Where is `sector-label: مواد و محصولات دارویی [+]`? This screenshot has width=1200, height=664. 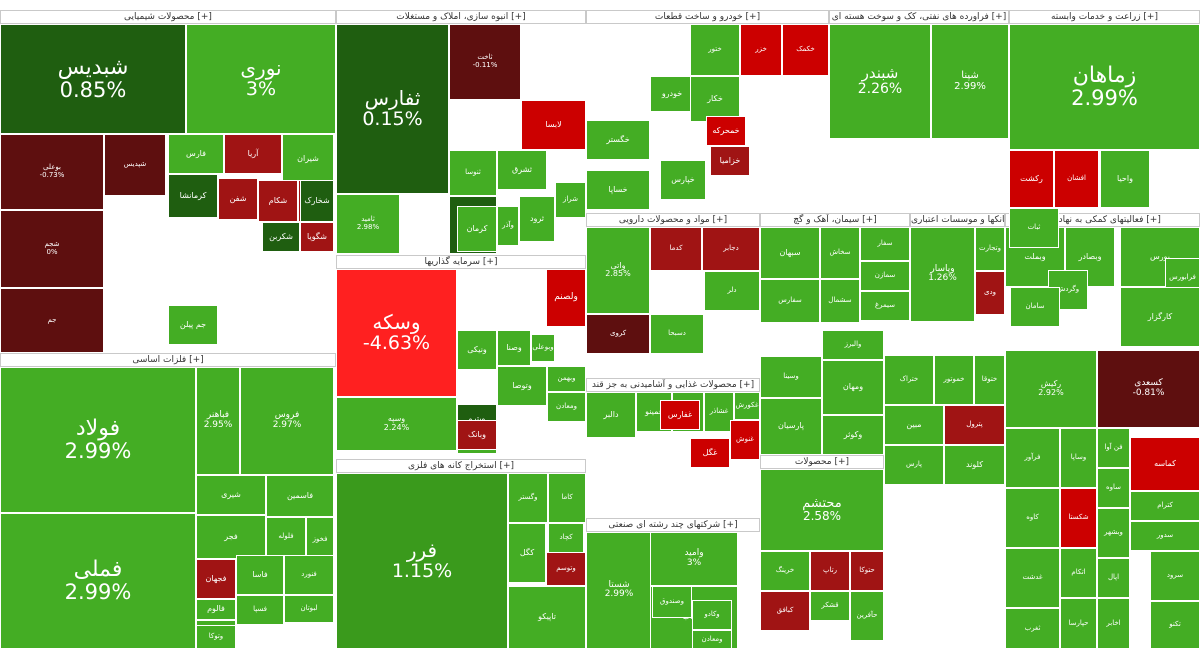
sector-label: مواد و محصولات دارویی [+] is located at coordinates (673, 220).